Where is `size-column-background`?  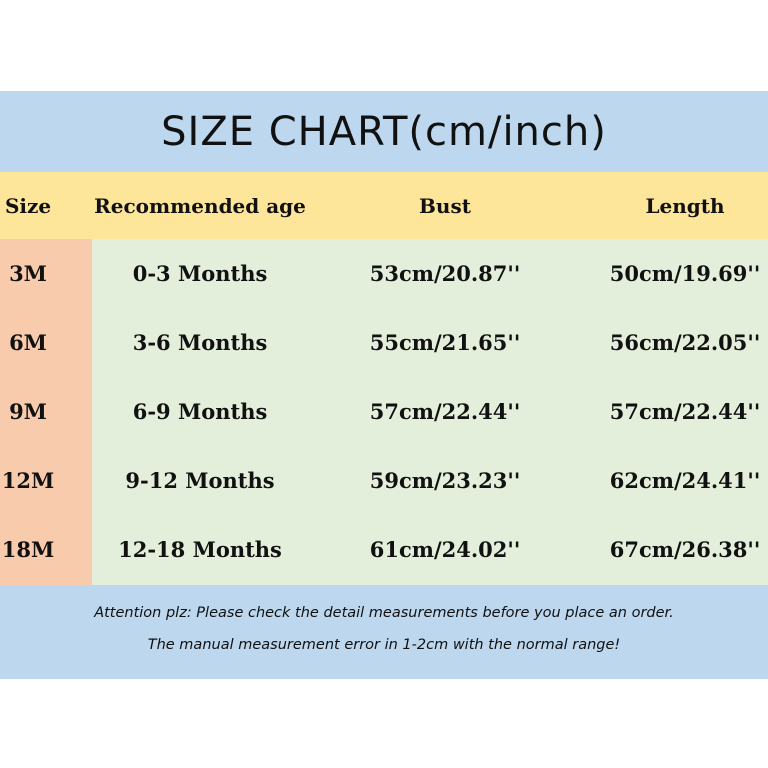
size-column-background is located at coordinates (46, 412).